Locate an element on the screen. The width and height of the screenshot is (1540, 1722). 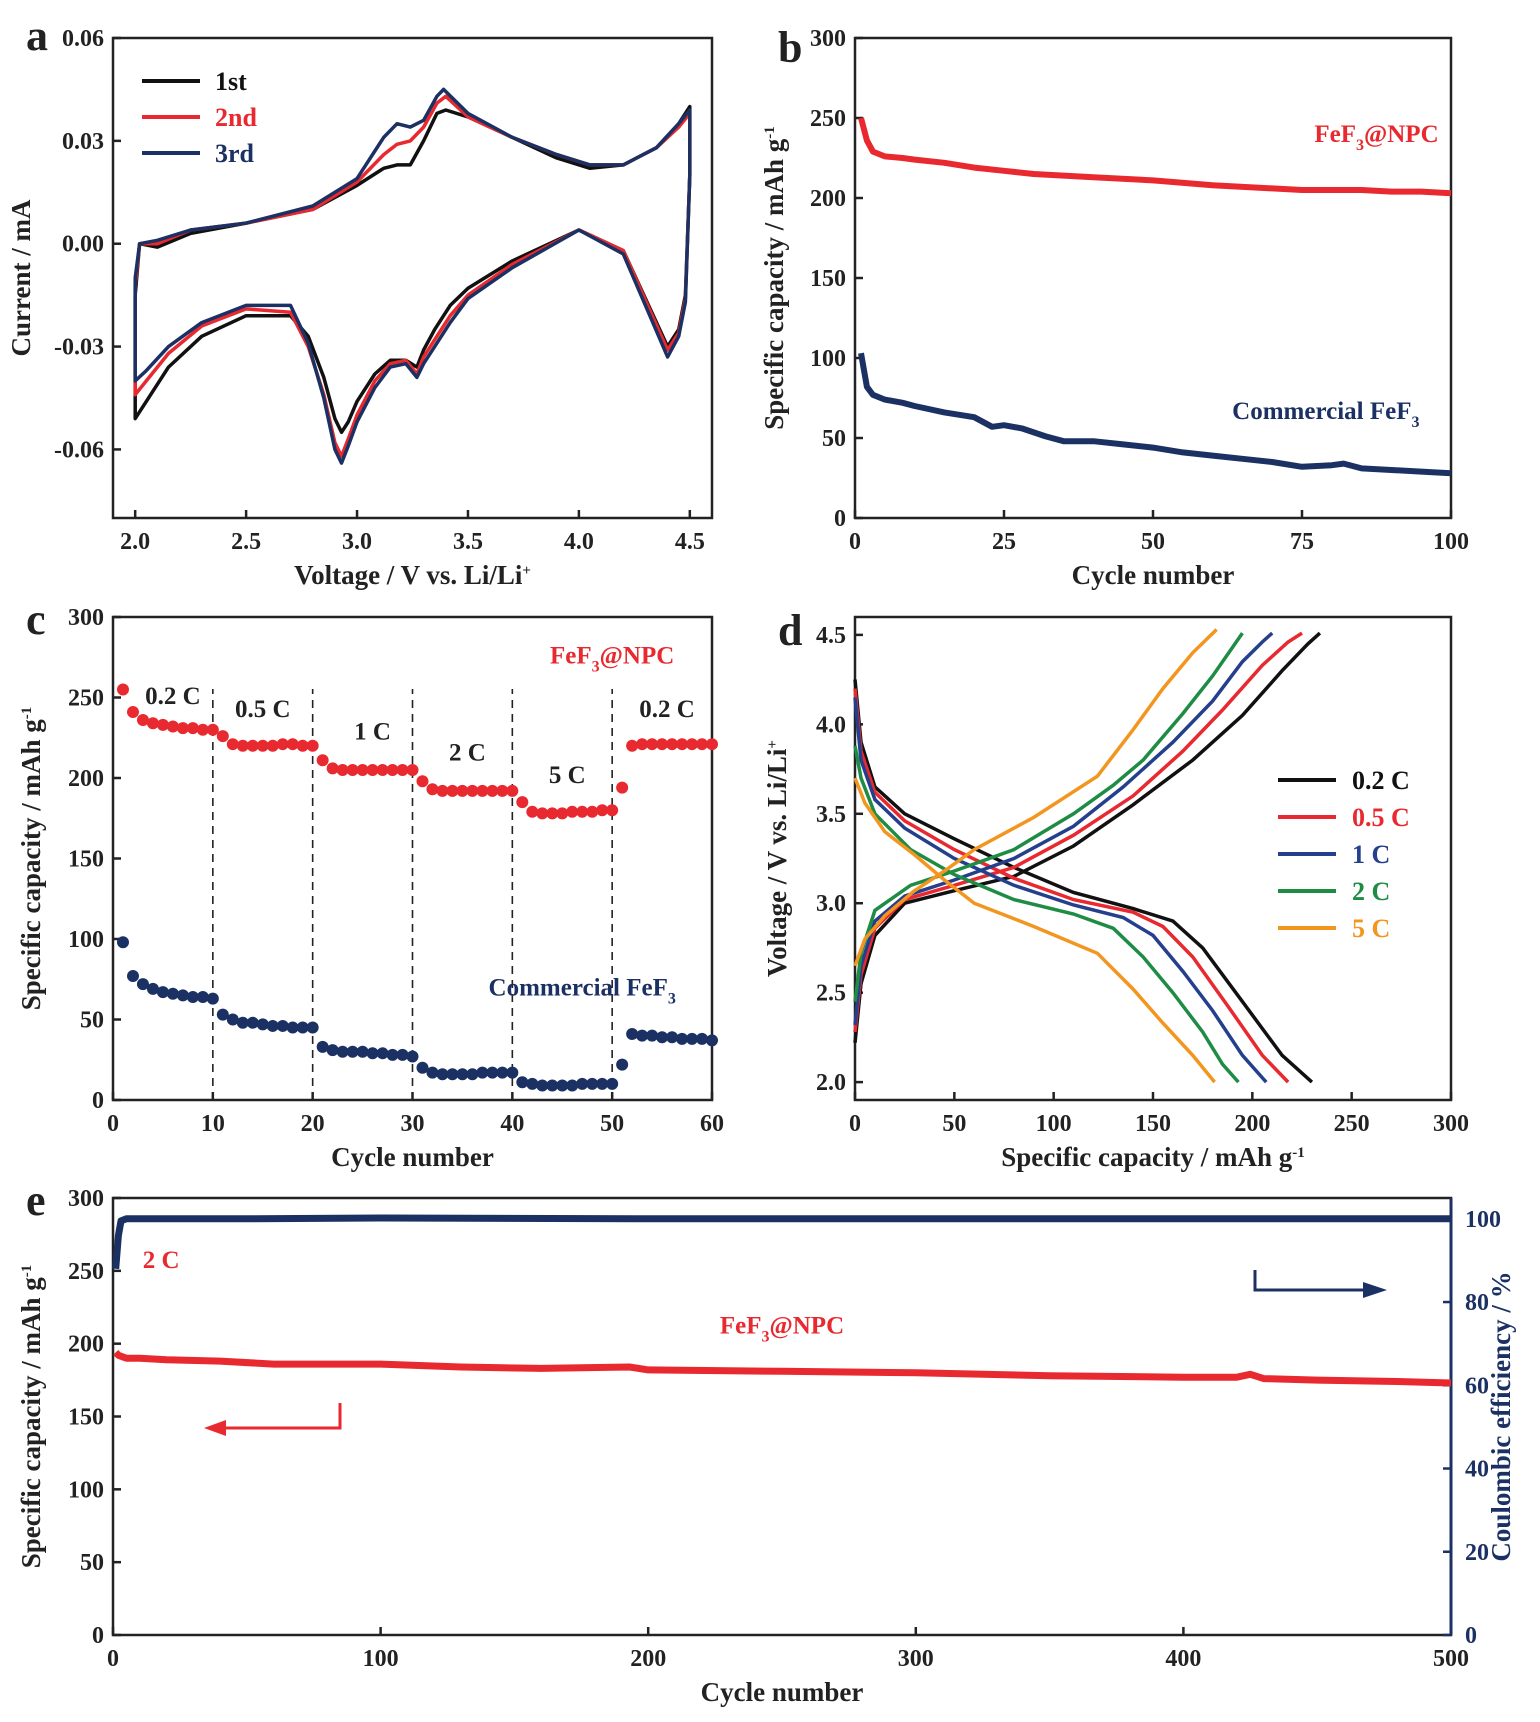
y-tick-label: 100 is located at coordinates (828, 359).